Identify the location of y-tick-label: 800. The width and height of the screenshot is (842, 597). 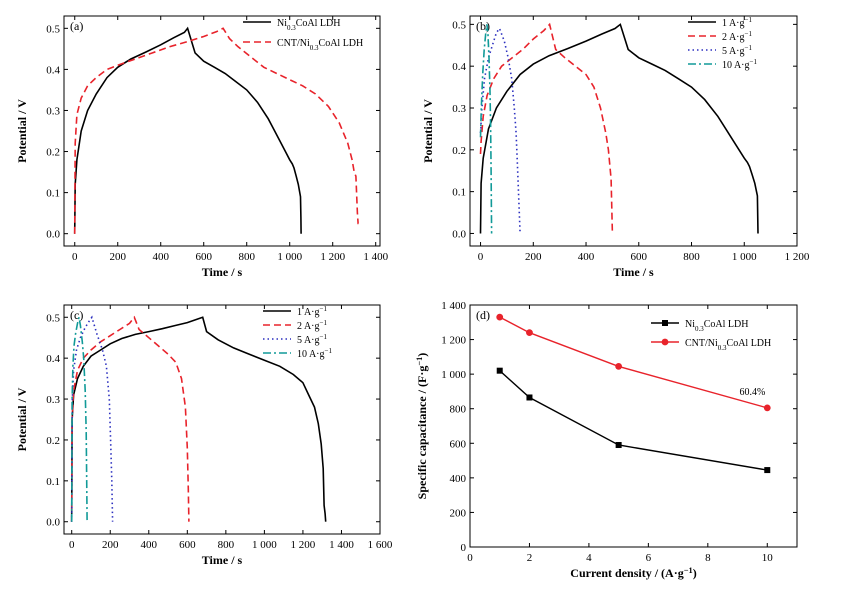
(458, 410).